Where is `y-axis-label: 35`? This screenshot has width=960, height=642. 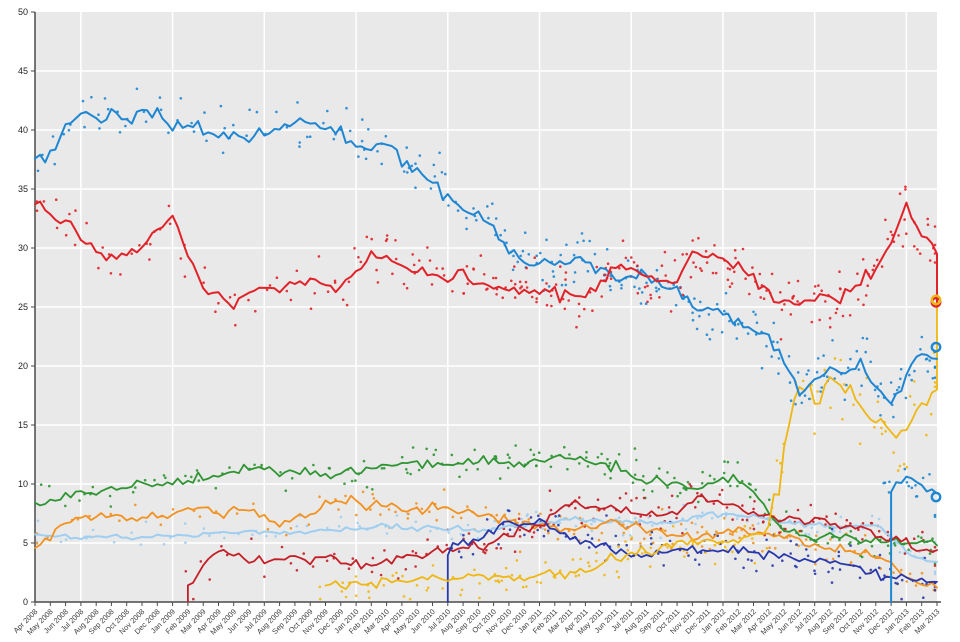
y-axis-label: 35 is located at coordinates (23, 189).